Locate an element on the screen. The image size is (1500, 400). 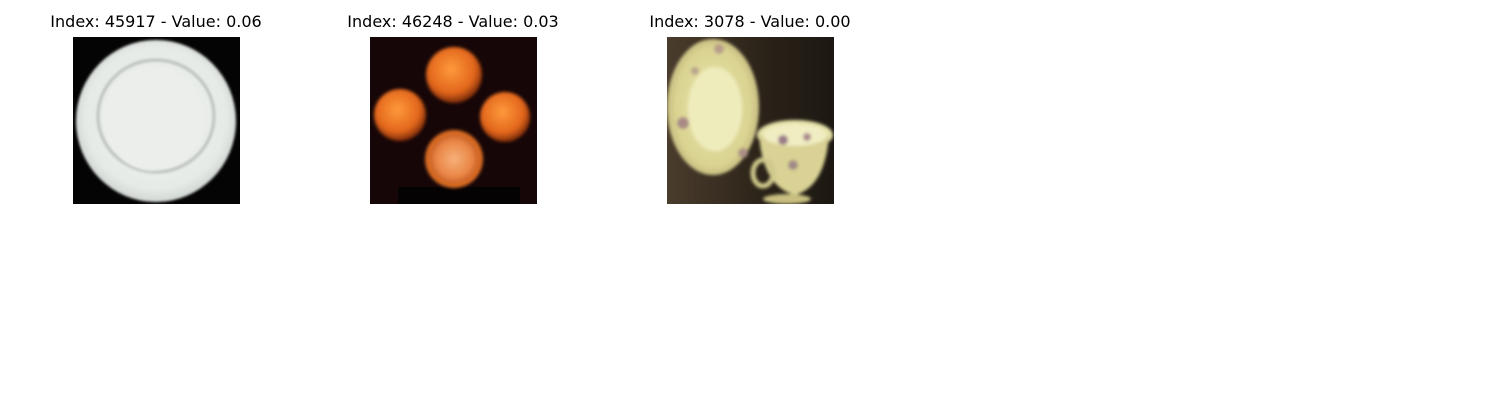
white-plate-image is located at coordinates (156, 120).